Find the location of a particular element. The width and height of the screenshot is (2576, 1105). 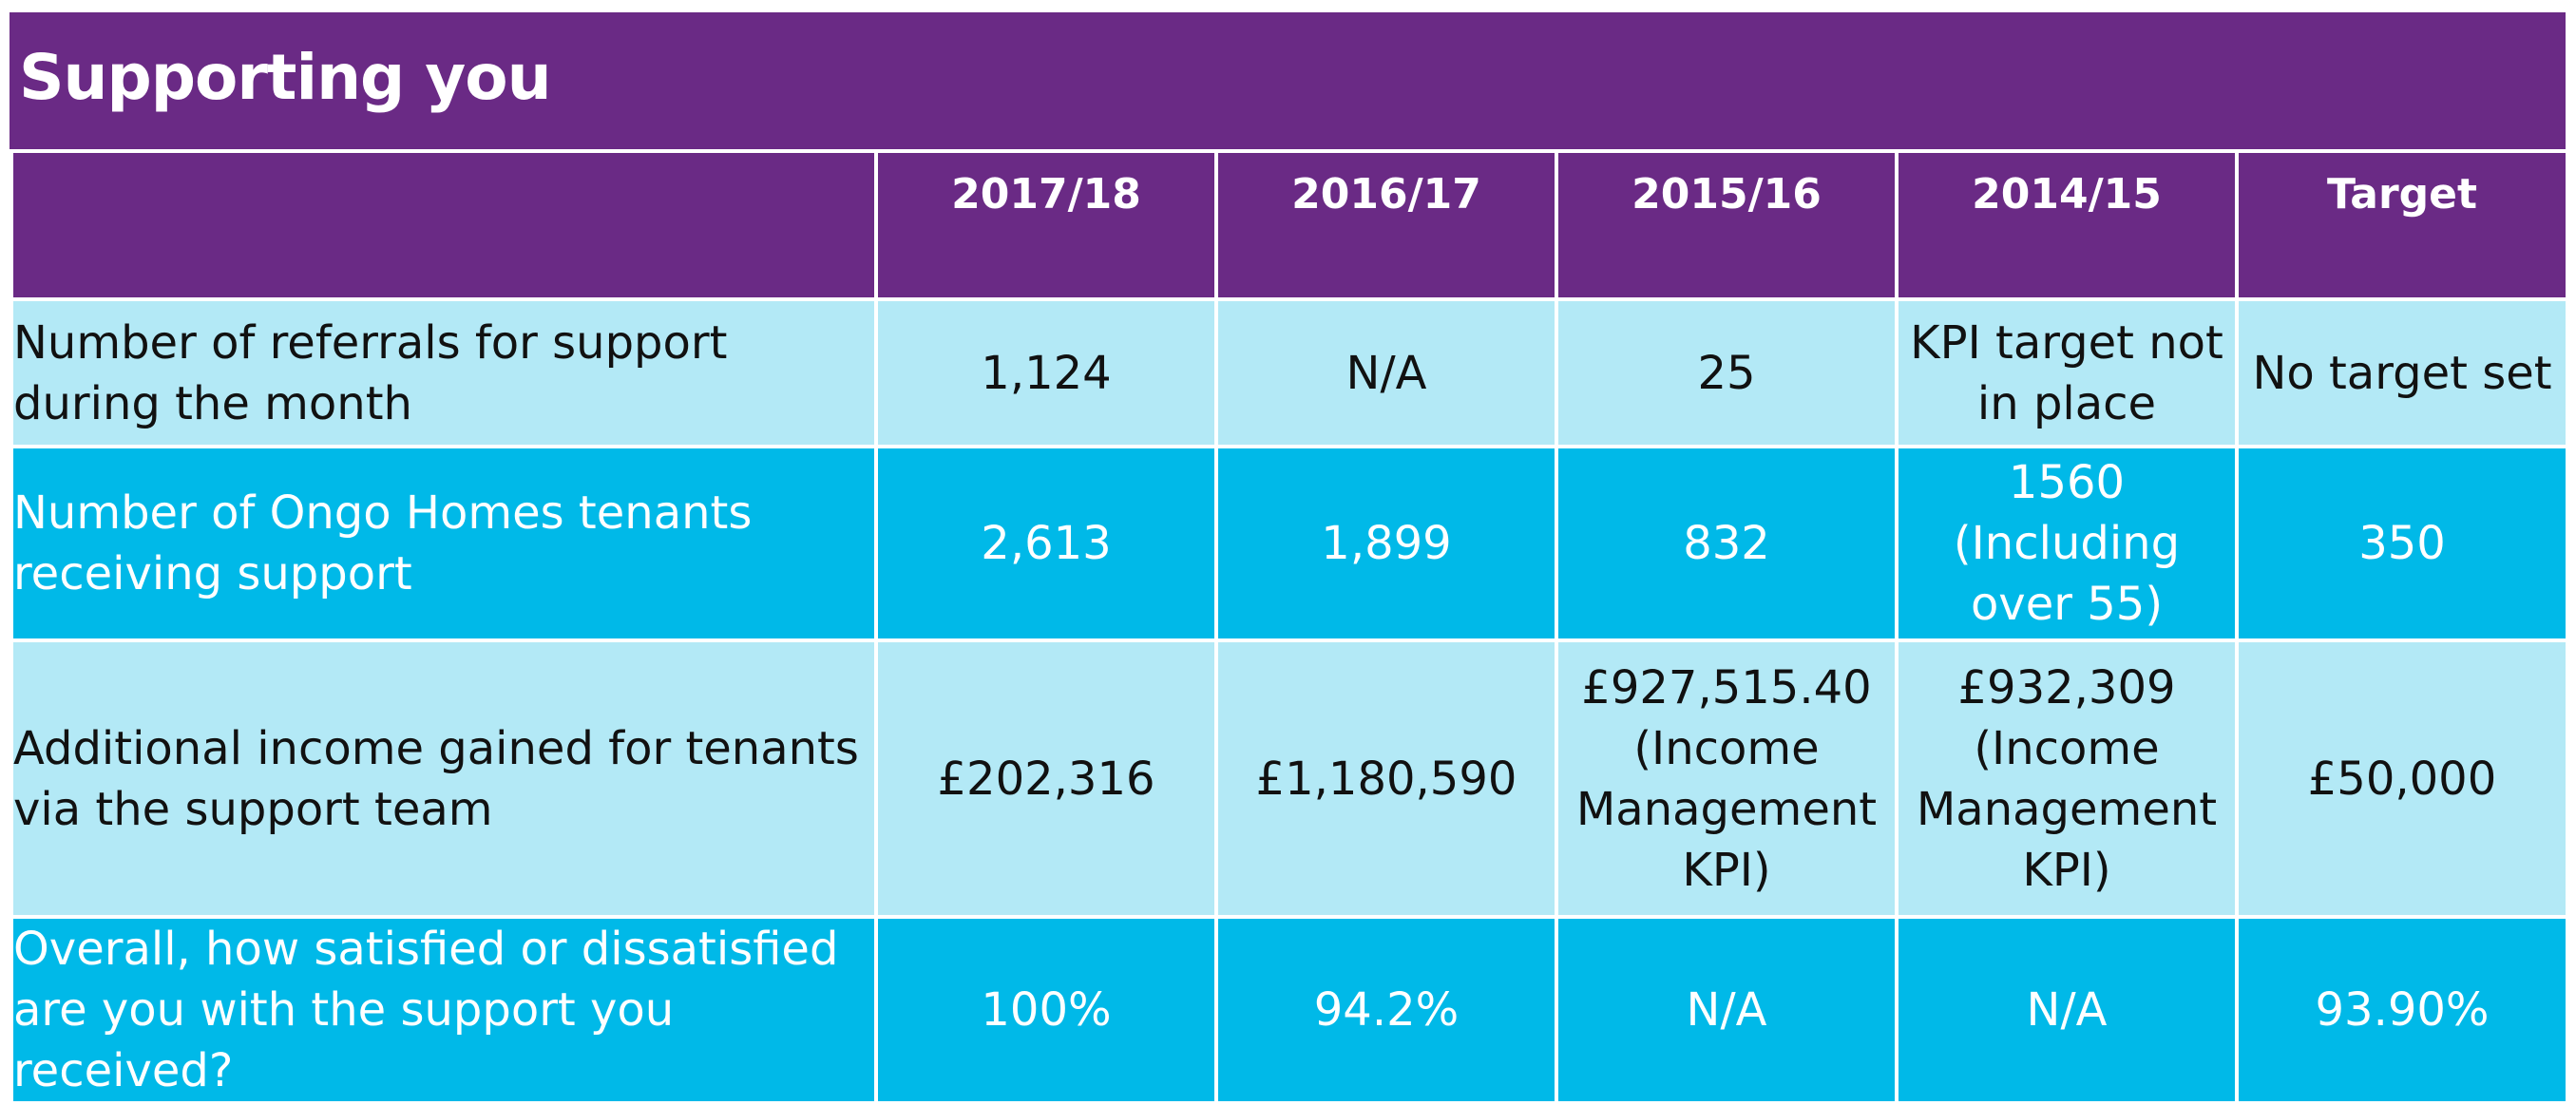

cell-target: £50,000 is located at coordinates (2402, 778).